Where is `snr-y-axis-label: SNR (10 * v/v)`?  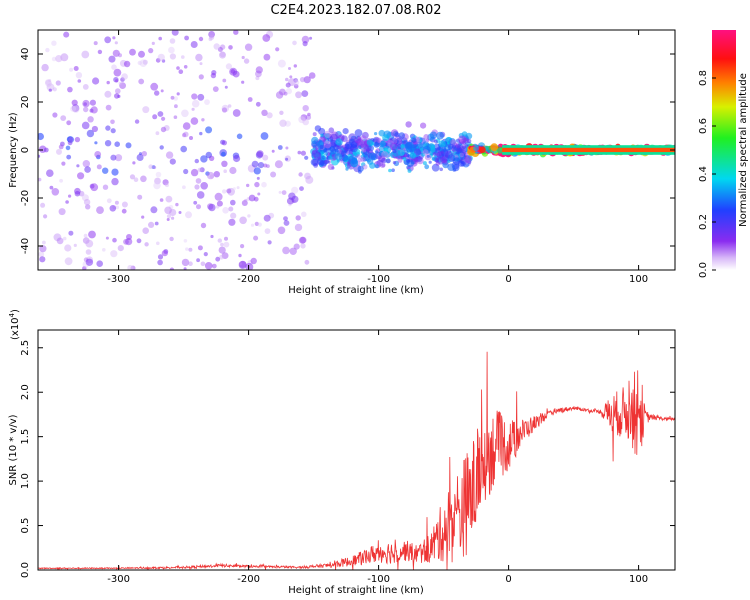
snr-y-axis-label: SNR (10 * v/v) is located at coordinates (13, 449).